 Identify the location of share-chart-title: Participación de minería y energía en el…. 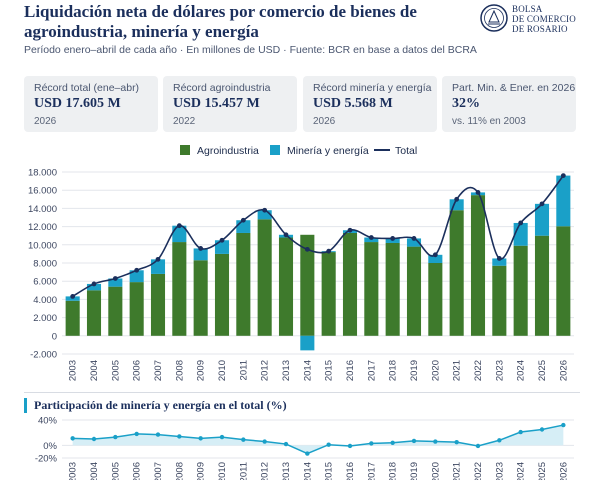
(160, 405).